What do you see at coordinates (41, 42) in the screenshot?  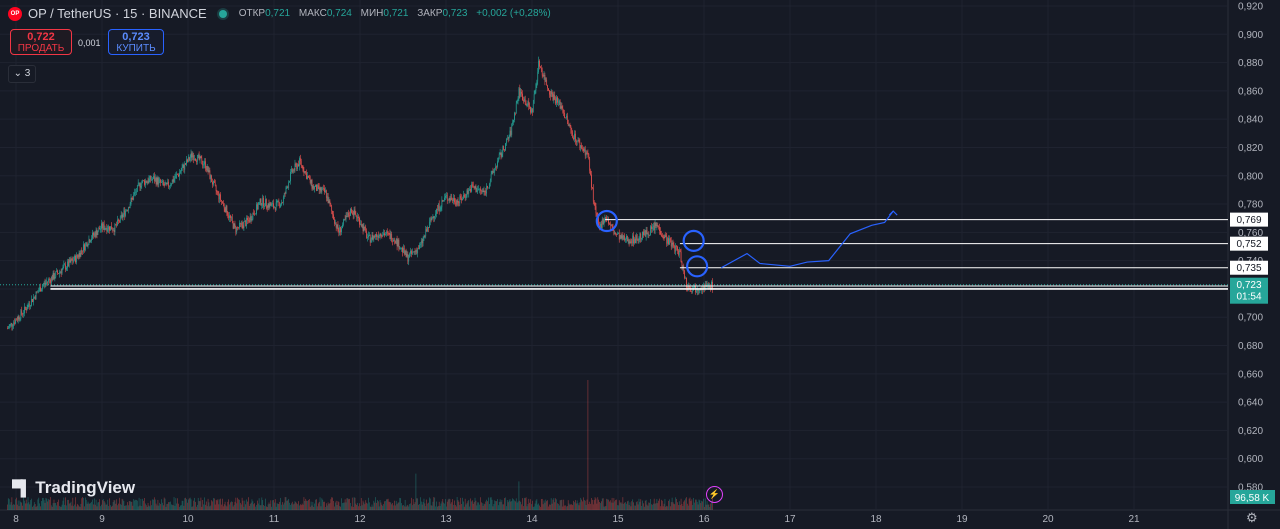 I see `sell-button: 0,722 ПРОДАТЬ` at bounding box center [41, 42].